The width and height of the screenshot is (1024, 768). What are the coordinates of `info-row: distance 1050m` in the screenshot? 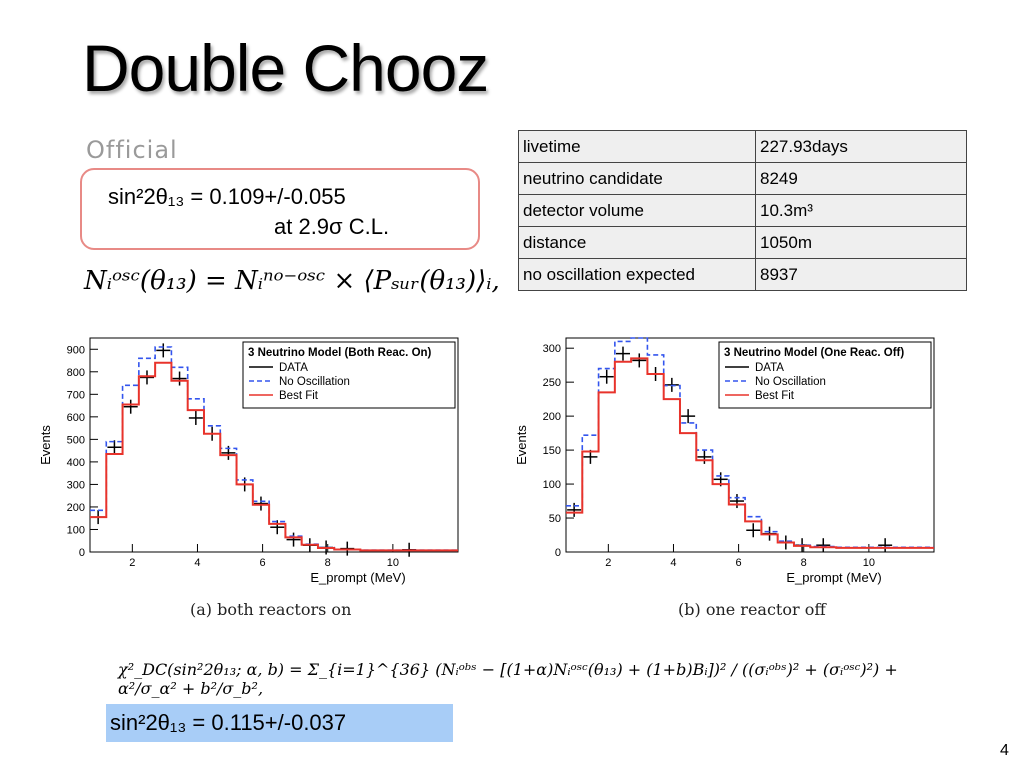 It's located at (742, 242).